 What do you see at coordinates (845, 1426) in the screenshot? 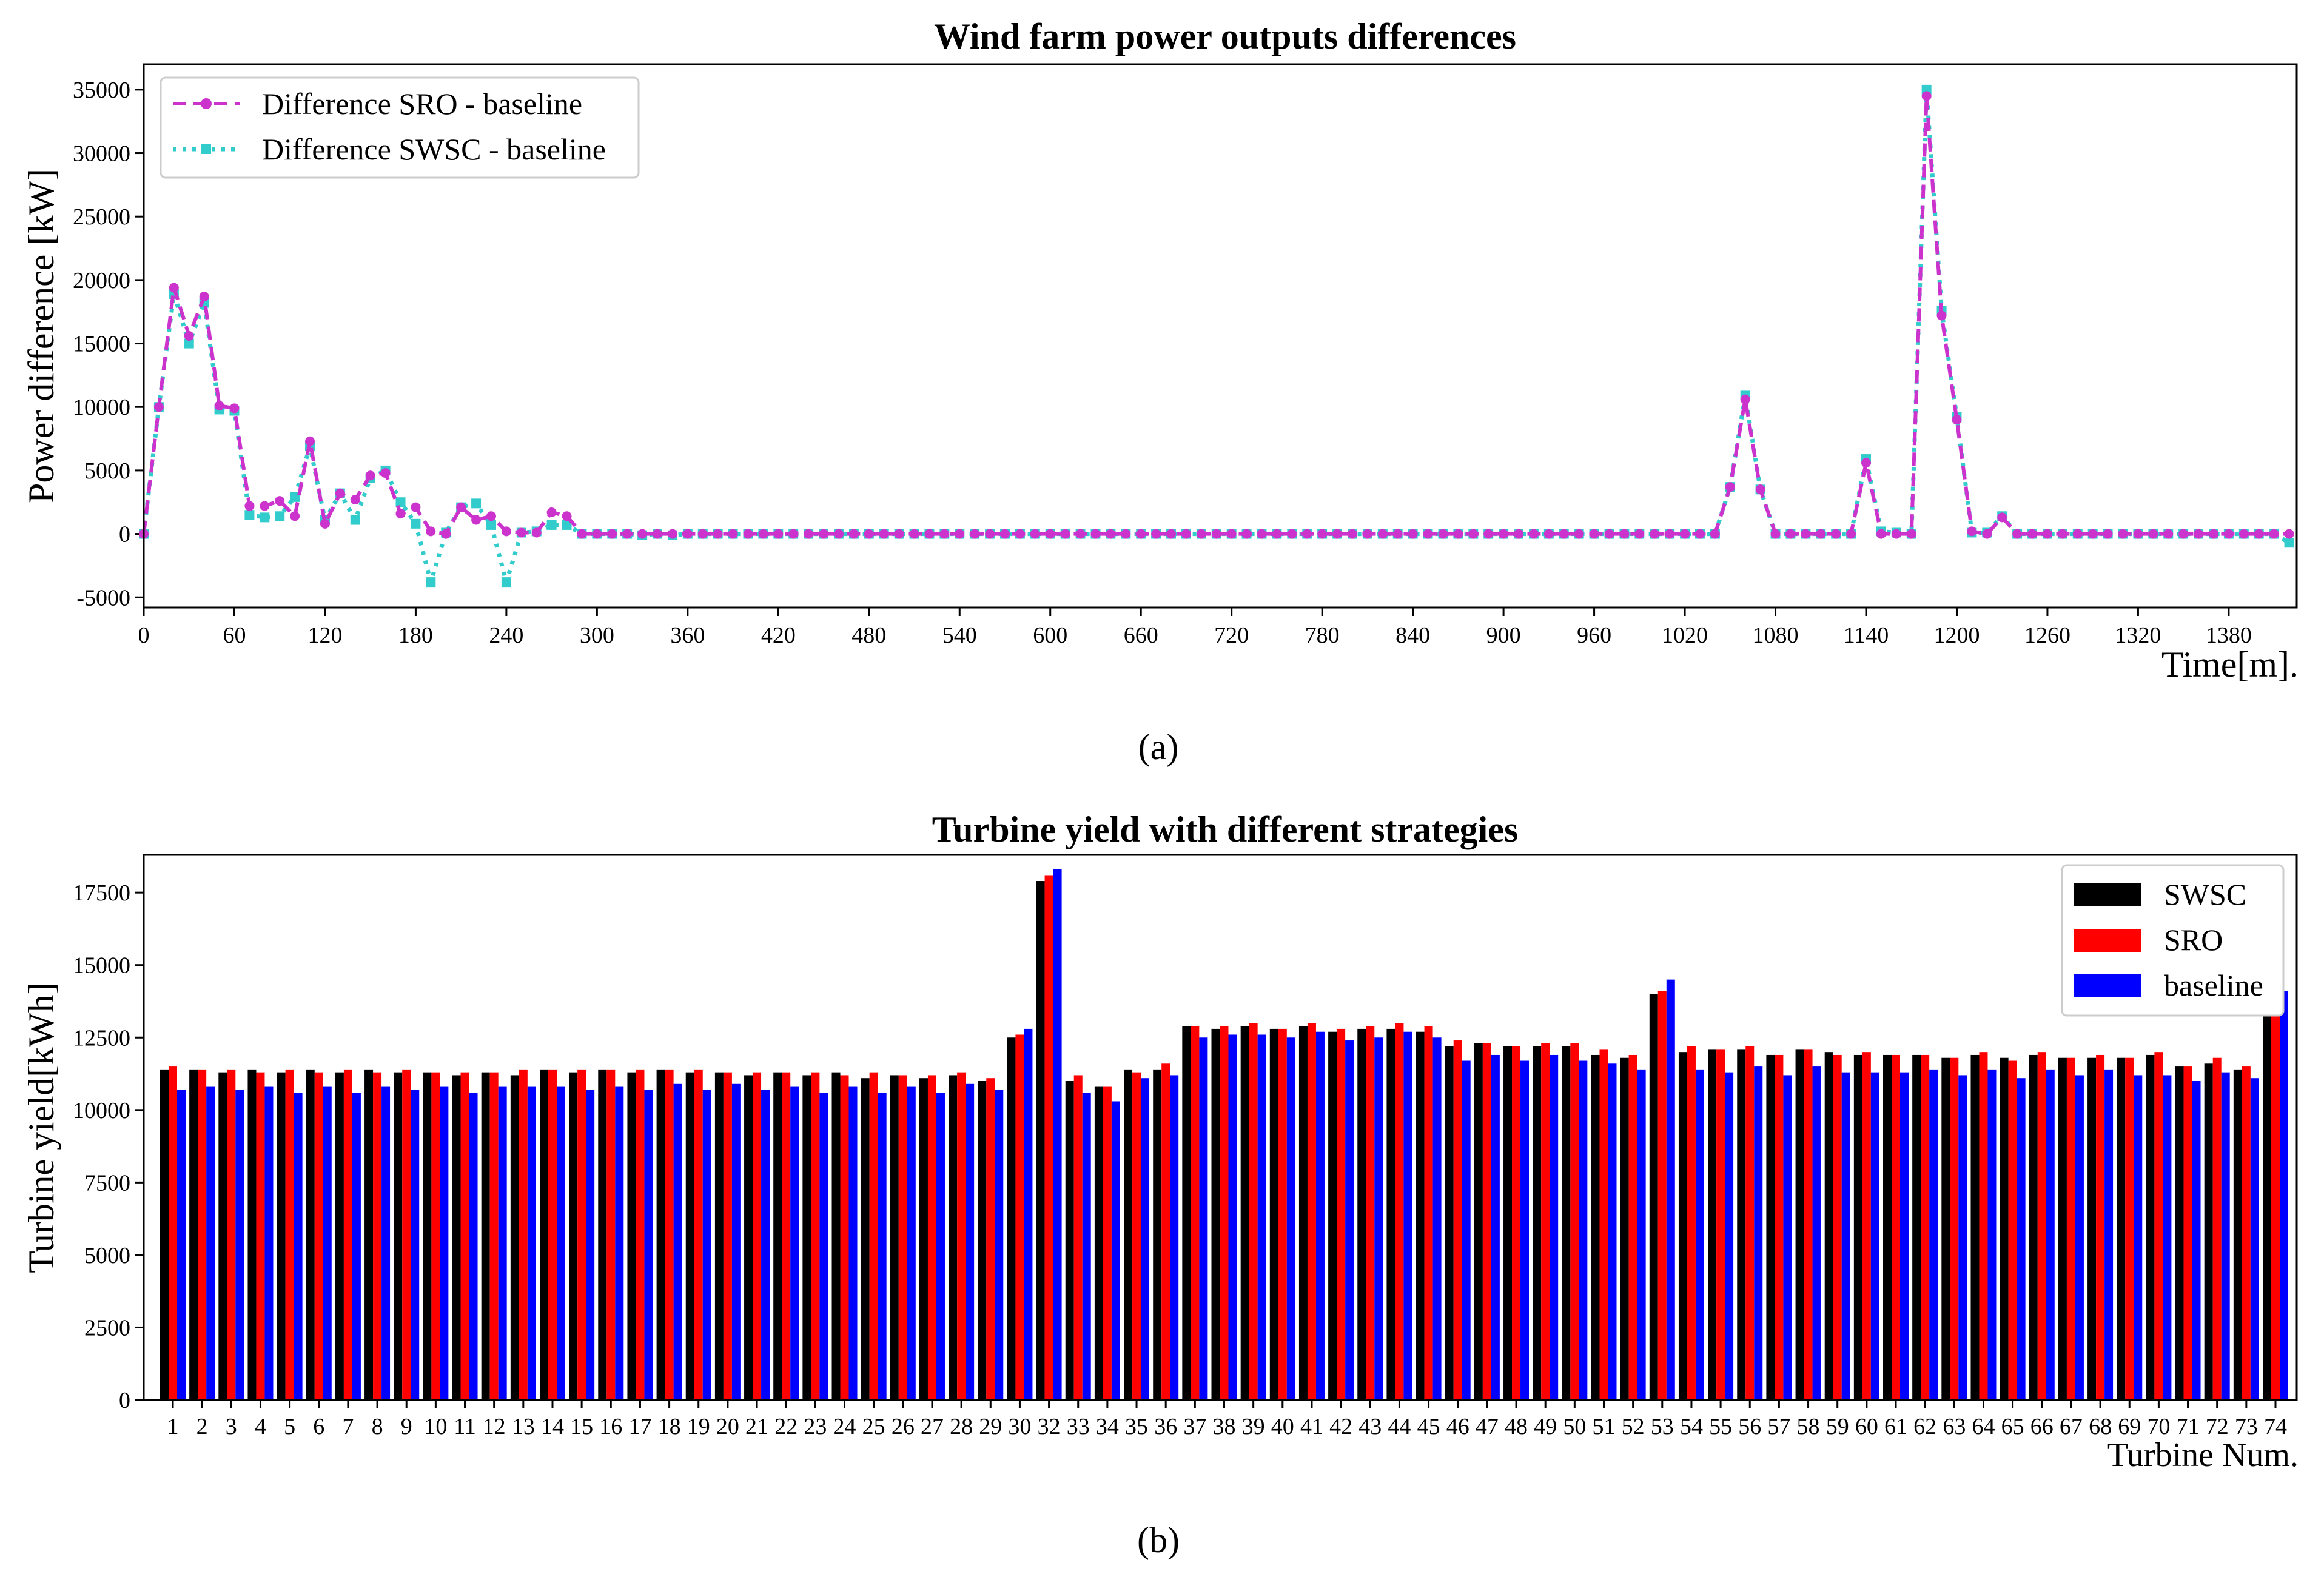
I see `x-tick-label: 24` at bounding box center [845, 1426].